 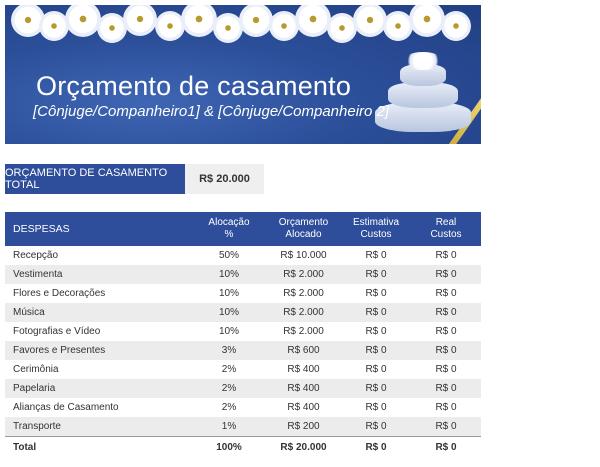 What do you see at coordinates (66, 407) in the screenshot?
I see `expense-name: Alianças de Casamento` at bounding box center [66, 407].